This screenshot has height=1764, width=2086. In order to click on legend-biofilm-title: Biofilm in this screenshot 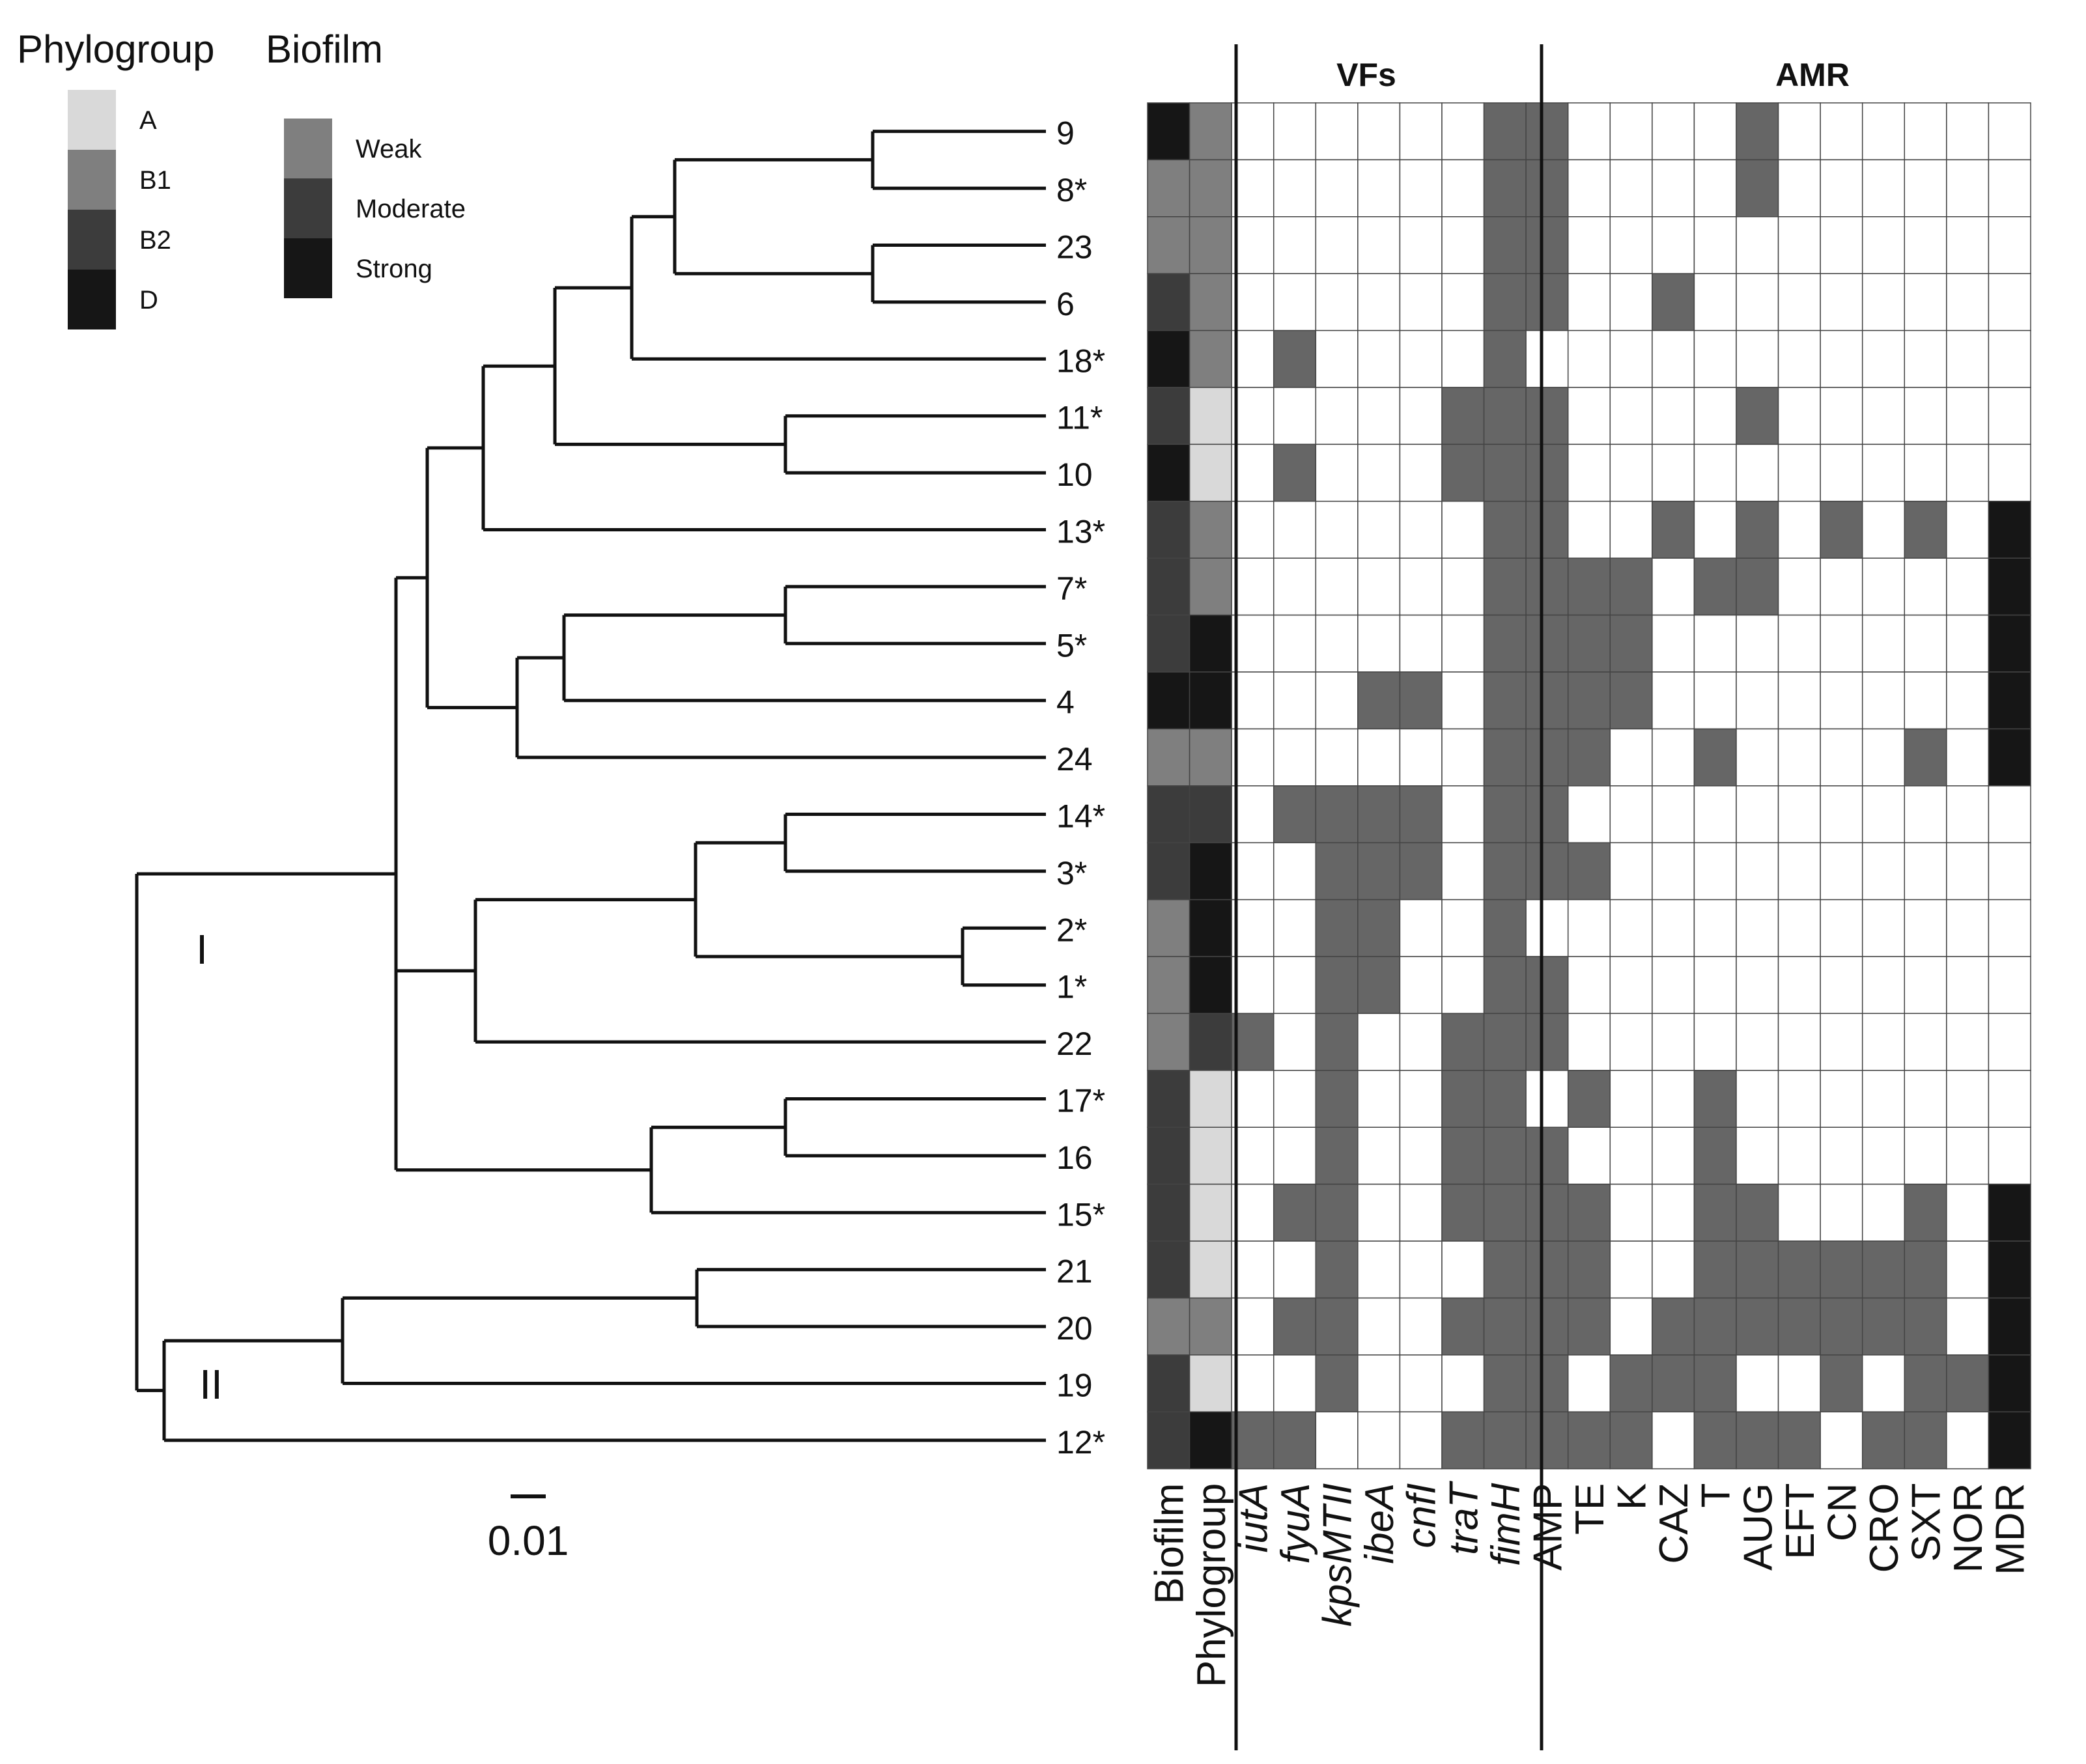, I will do `click(325, 49)`.